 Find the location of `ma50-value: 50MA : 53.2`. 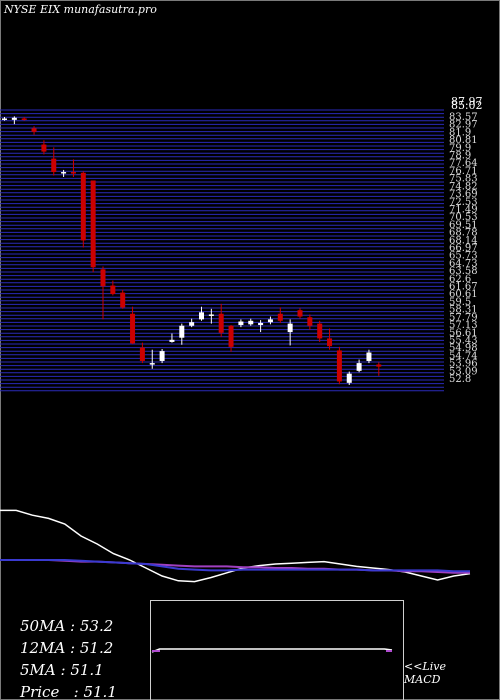

ma50-value: 50MA : 53.2 is located at coordinates (67, 626).